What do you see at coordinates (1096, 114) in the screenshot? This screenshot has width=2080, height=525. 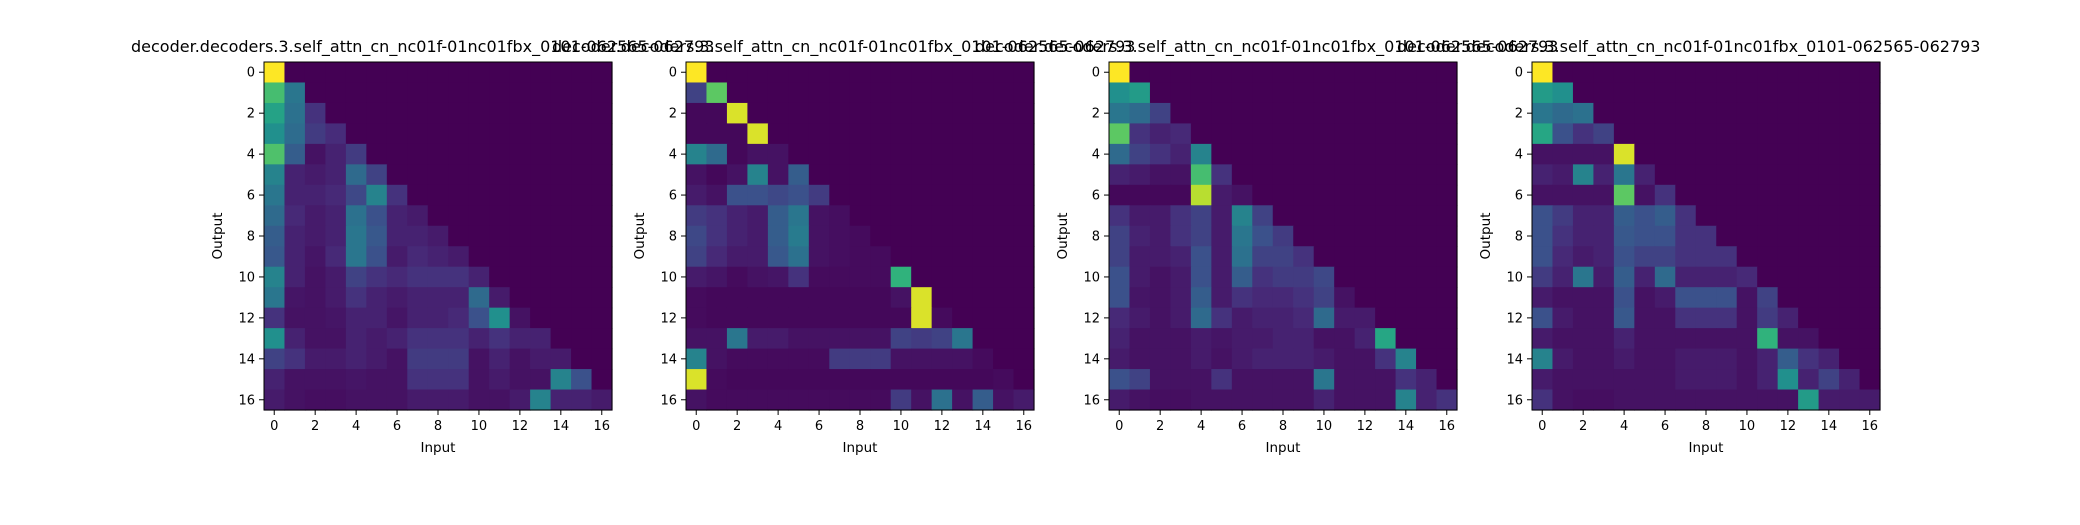 I see `y-tick-label: 2` at bounding box center [1096, 114].